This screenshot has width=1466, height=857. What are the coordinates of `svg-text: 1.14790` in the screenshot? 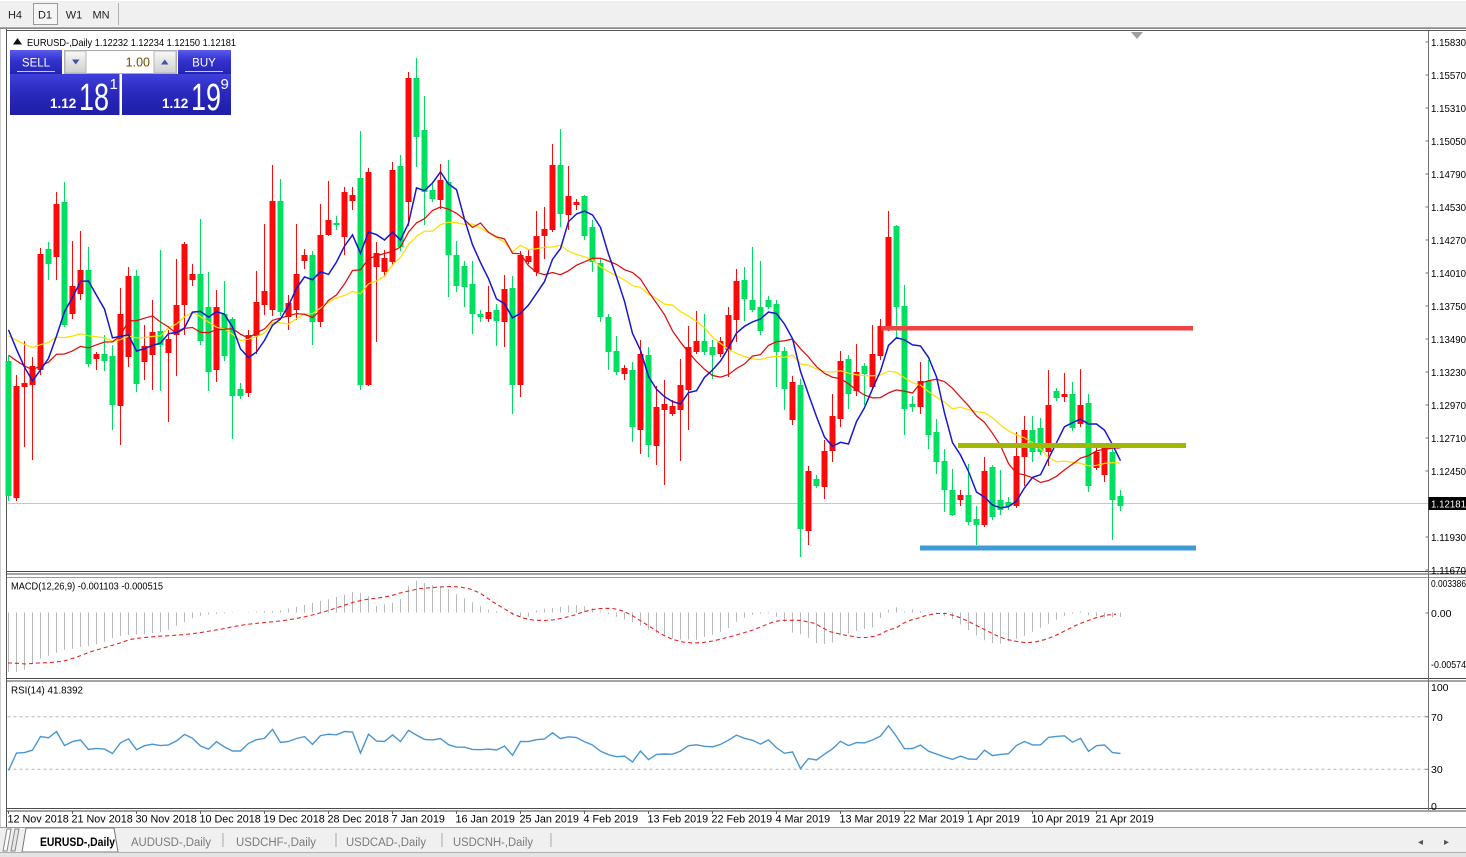 It's located at (1448, 175).